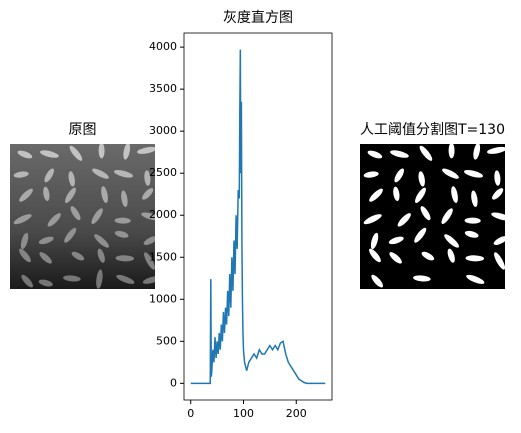 Image resolution: width=521 pixels, height=433 pixels. What do you see at coordinates (163, 298) in the screenshot?
I see `y-tick-label: 1000` at bounding box center [163, 298].